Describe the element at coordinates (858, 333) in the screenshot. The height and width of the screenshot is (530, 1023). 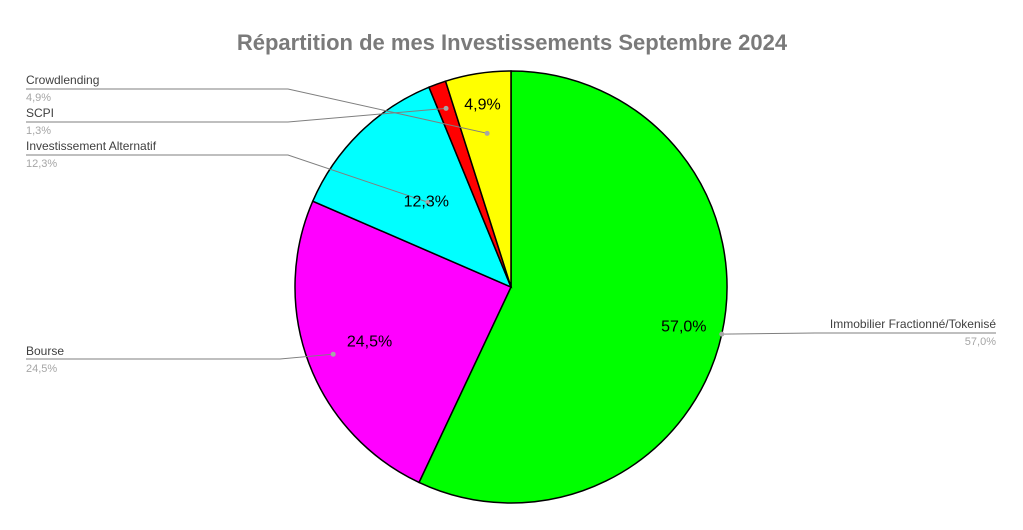
I see `leader-line-immobilier-fractionne-tokenise` at that location.